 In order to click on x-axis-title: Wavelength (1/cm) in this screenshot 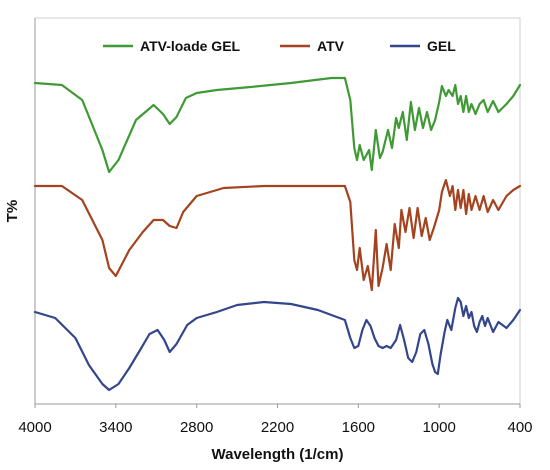, I will do `click(278, 454)`.